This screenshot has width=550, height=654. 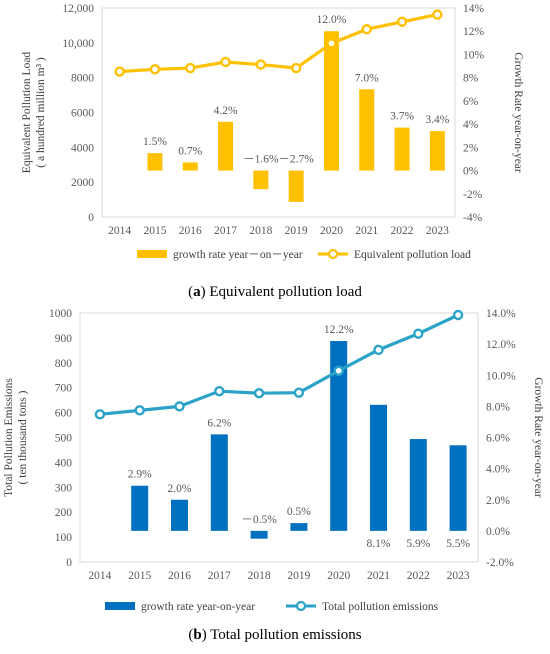 I want to click on bar-data-label: 3.4%, so click(x=437, y=120).